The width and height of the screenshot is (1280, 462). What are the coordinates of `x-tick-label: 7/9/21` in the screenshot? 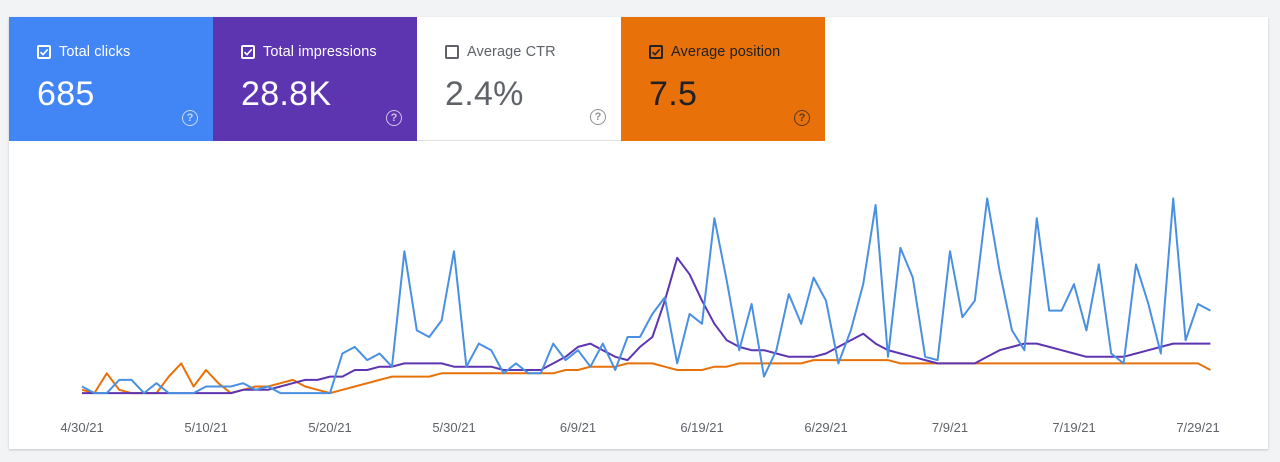 It's located at (950, 427).